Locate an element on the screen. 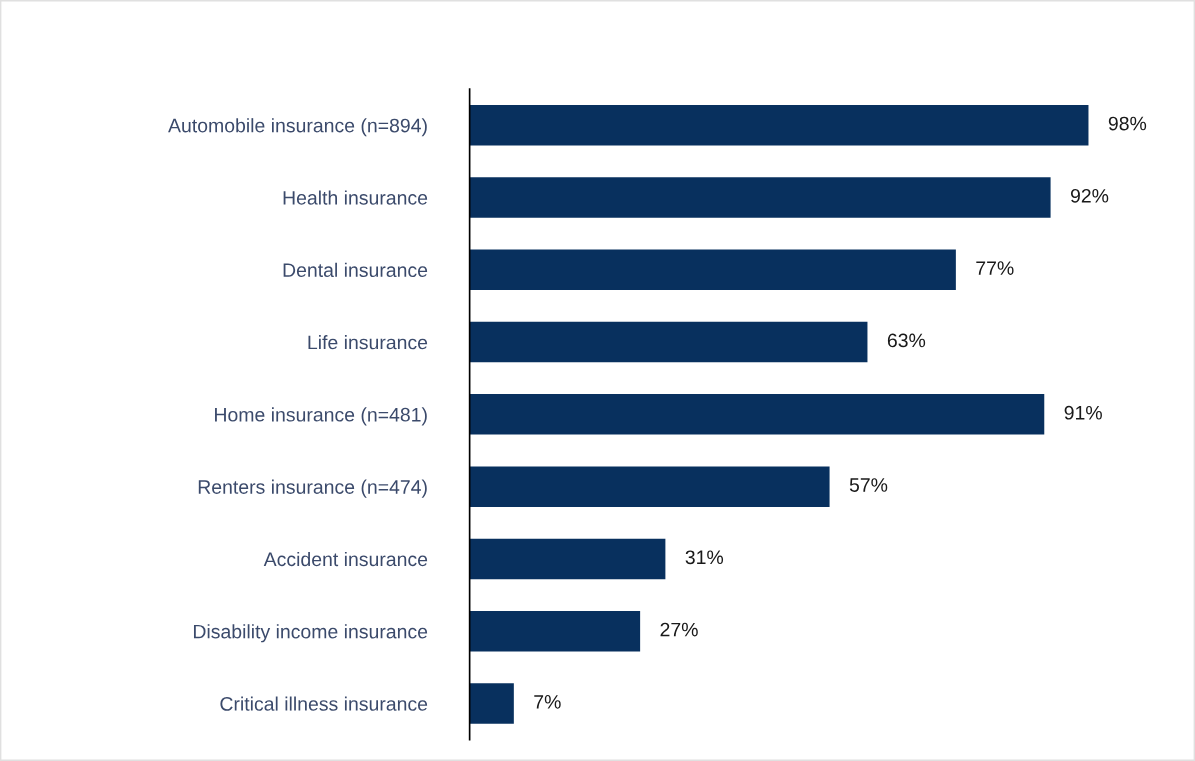 This screenshot has height=761, width=1195. data-label: 98% is located at coordinates (1127, 123).